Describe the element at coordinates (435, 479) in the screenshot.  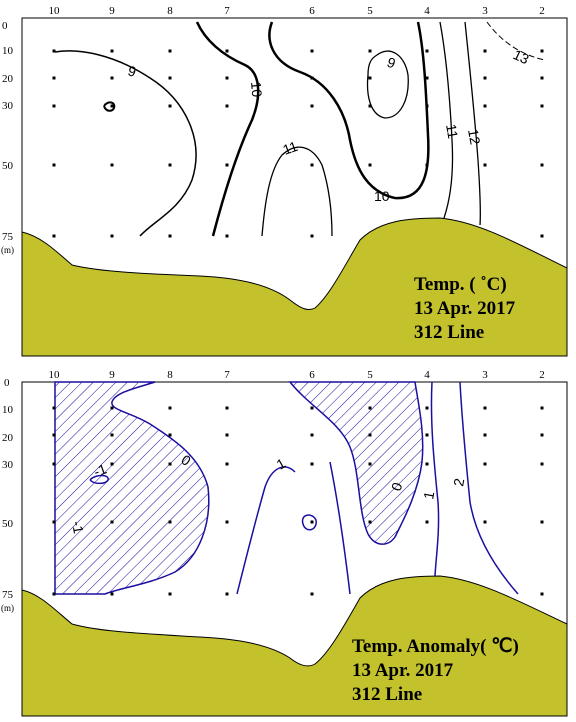
I see `contour-1-line` at that location.